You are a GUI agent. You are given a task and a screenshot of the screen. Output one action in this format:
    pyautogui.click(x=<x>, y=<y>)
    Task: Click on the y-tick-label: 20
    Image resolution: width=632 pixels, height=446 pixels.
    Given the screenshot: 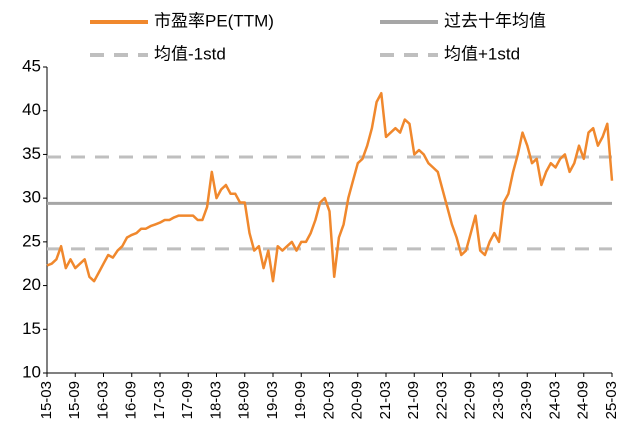 What is the action you would take?
    pyautogui.click(x=31, y=284)
    